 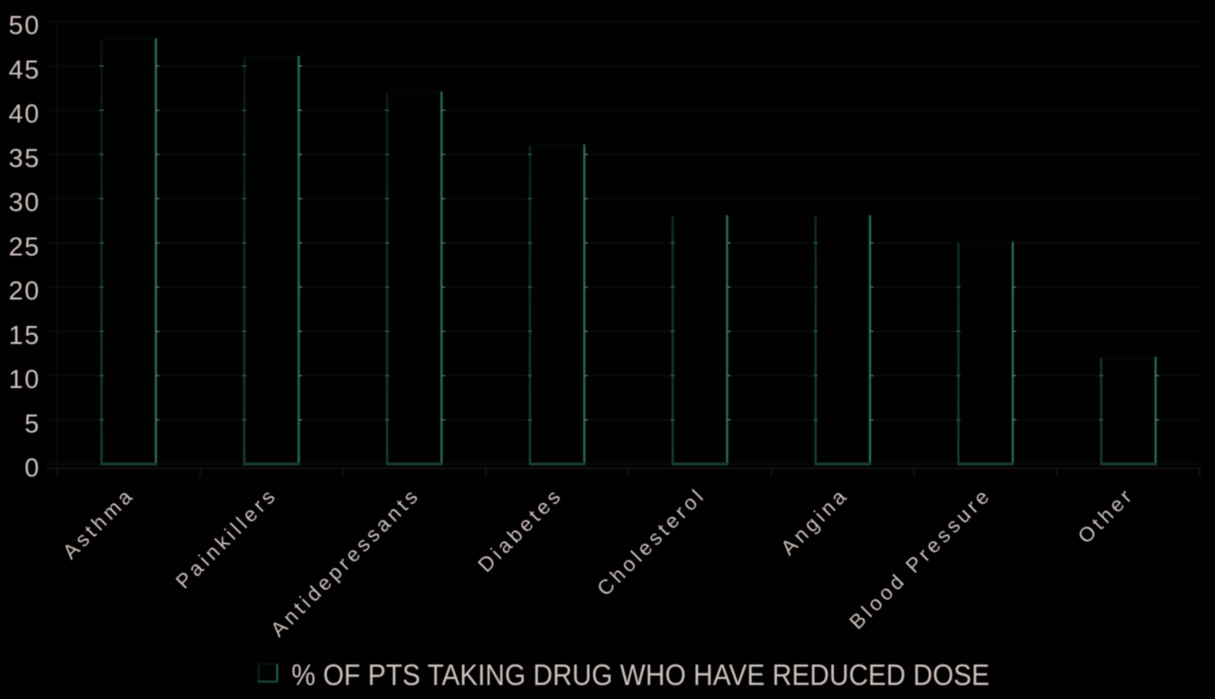 I want to click on svg-text: 25, so click(x=25, y=246).